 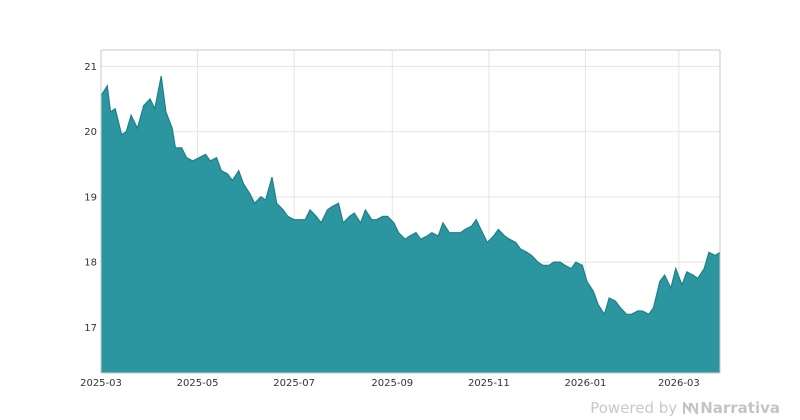 What do you see at coordinates (90, 132) in the screenshot?
I see `y-tick-label: 20` at bounding box center [90, 132].